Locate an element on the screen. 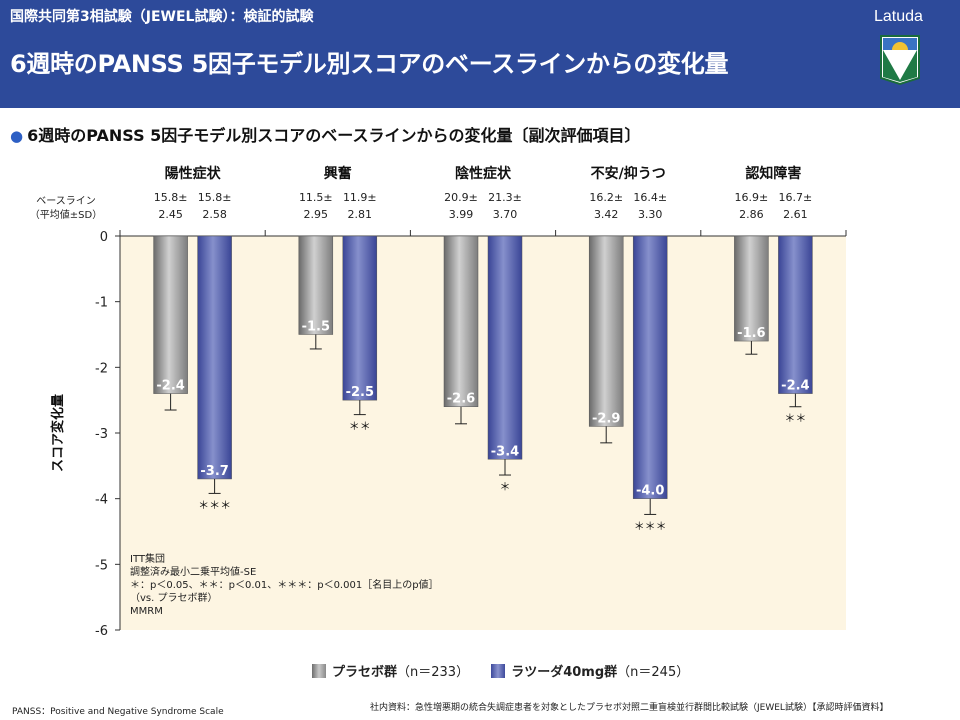 Image resolution: width=960 pixels, height=720 pixels. chart-legend: プラセボ群（n＝233） ラツーダ40mg群（n＝245） is located at coordinates (509, 670).